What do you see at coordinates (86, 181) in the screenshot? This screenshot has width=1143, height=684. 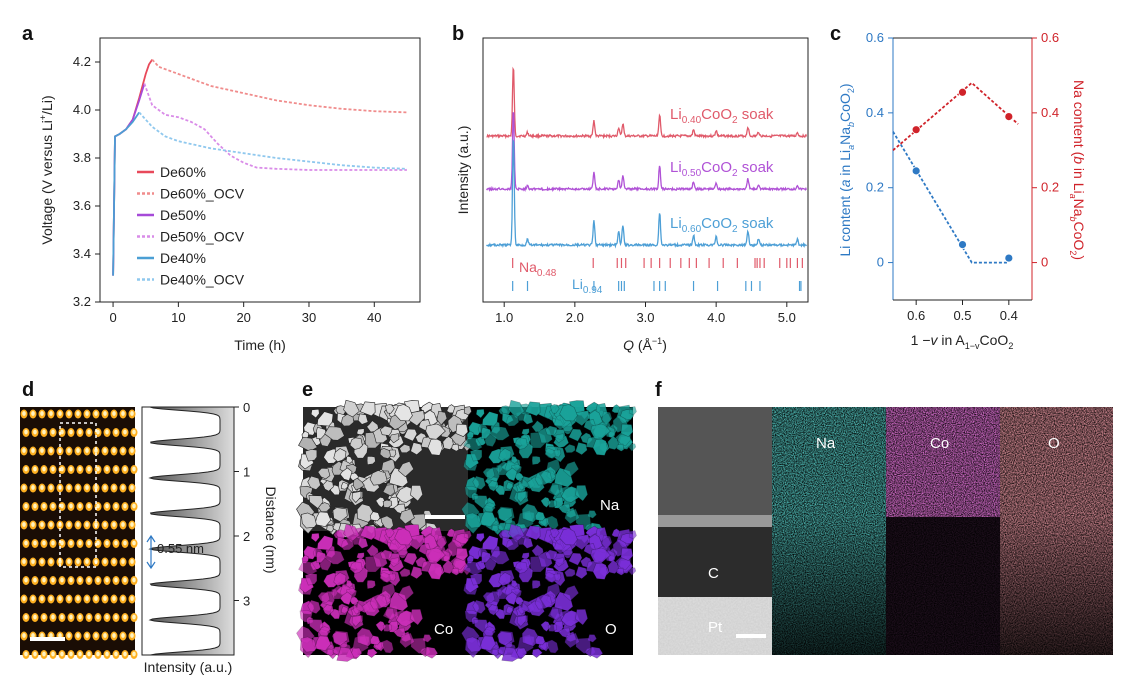 I see `y-ticks: 3.2 3.4 3.6 3.8 4.0 4.2` at bounding box center [86, 181].